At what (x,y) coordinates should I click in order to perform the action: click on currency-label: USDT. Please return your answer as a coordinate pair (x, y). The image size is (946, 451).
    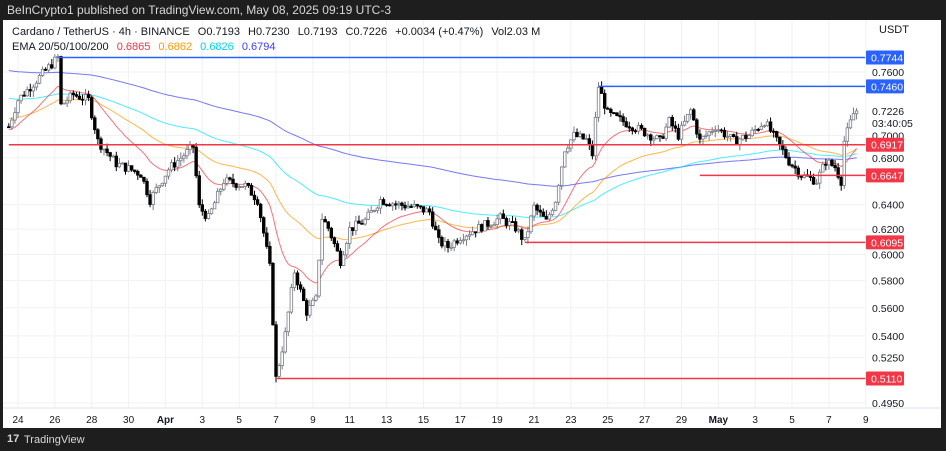
    Looking at the image, I should click on (894, 30).